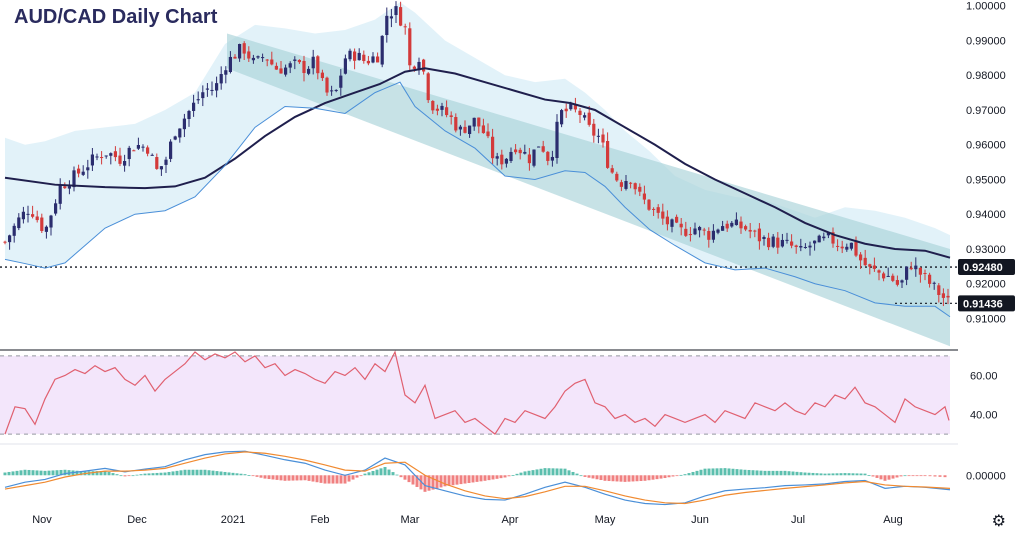  I want to click on macd-pane, so click(477, 478).